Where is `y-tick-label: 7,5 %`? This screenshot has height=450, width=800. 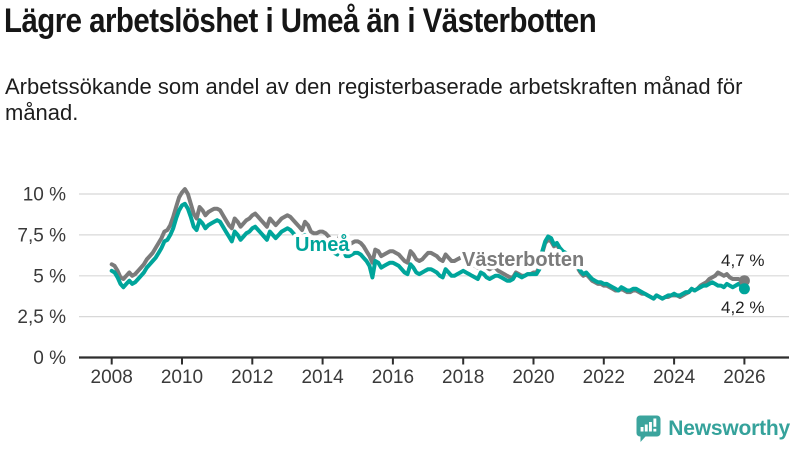
y-tick-label: 7,5 % is located at coordinates (41, 235).